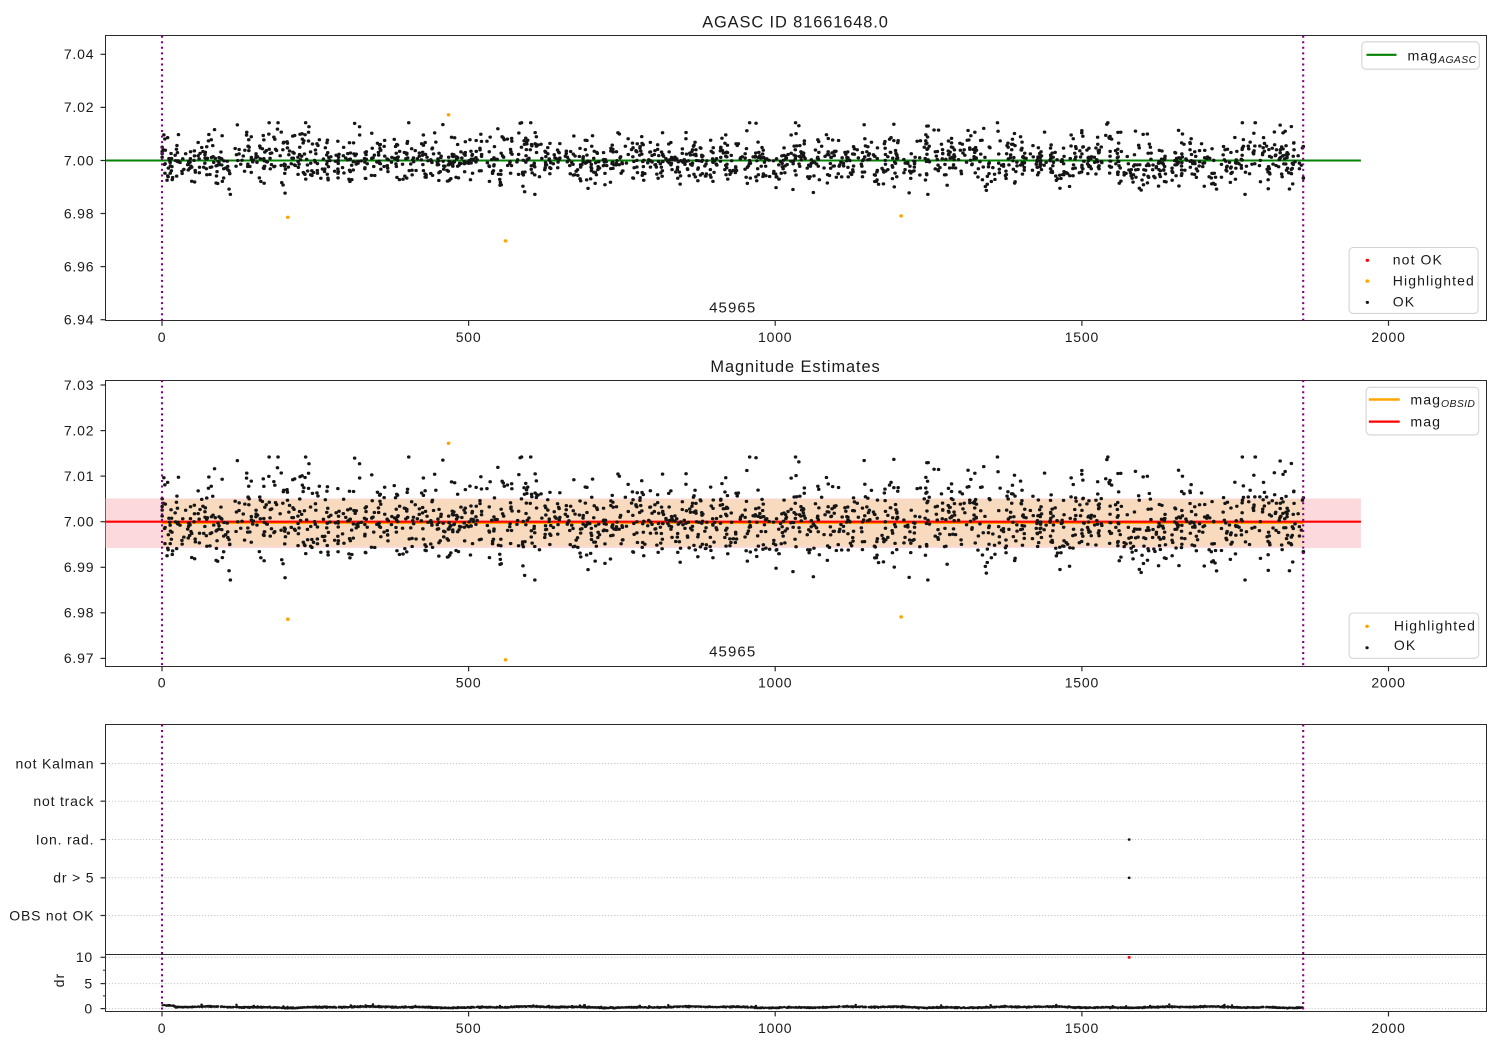 The image size is (1500, 1050). Describe the element at coordinates (79, 567) in the screenshot. I see `svg-text: 6.99` at that location.